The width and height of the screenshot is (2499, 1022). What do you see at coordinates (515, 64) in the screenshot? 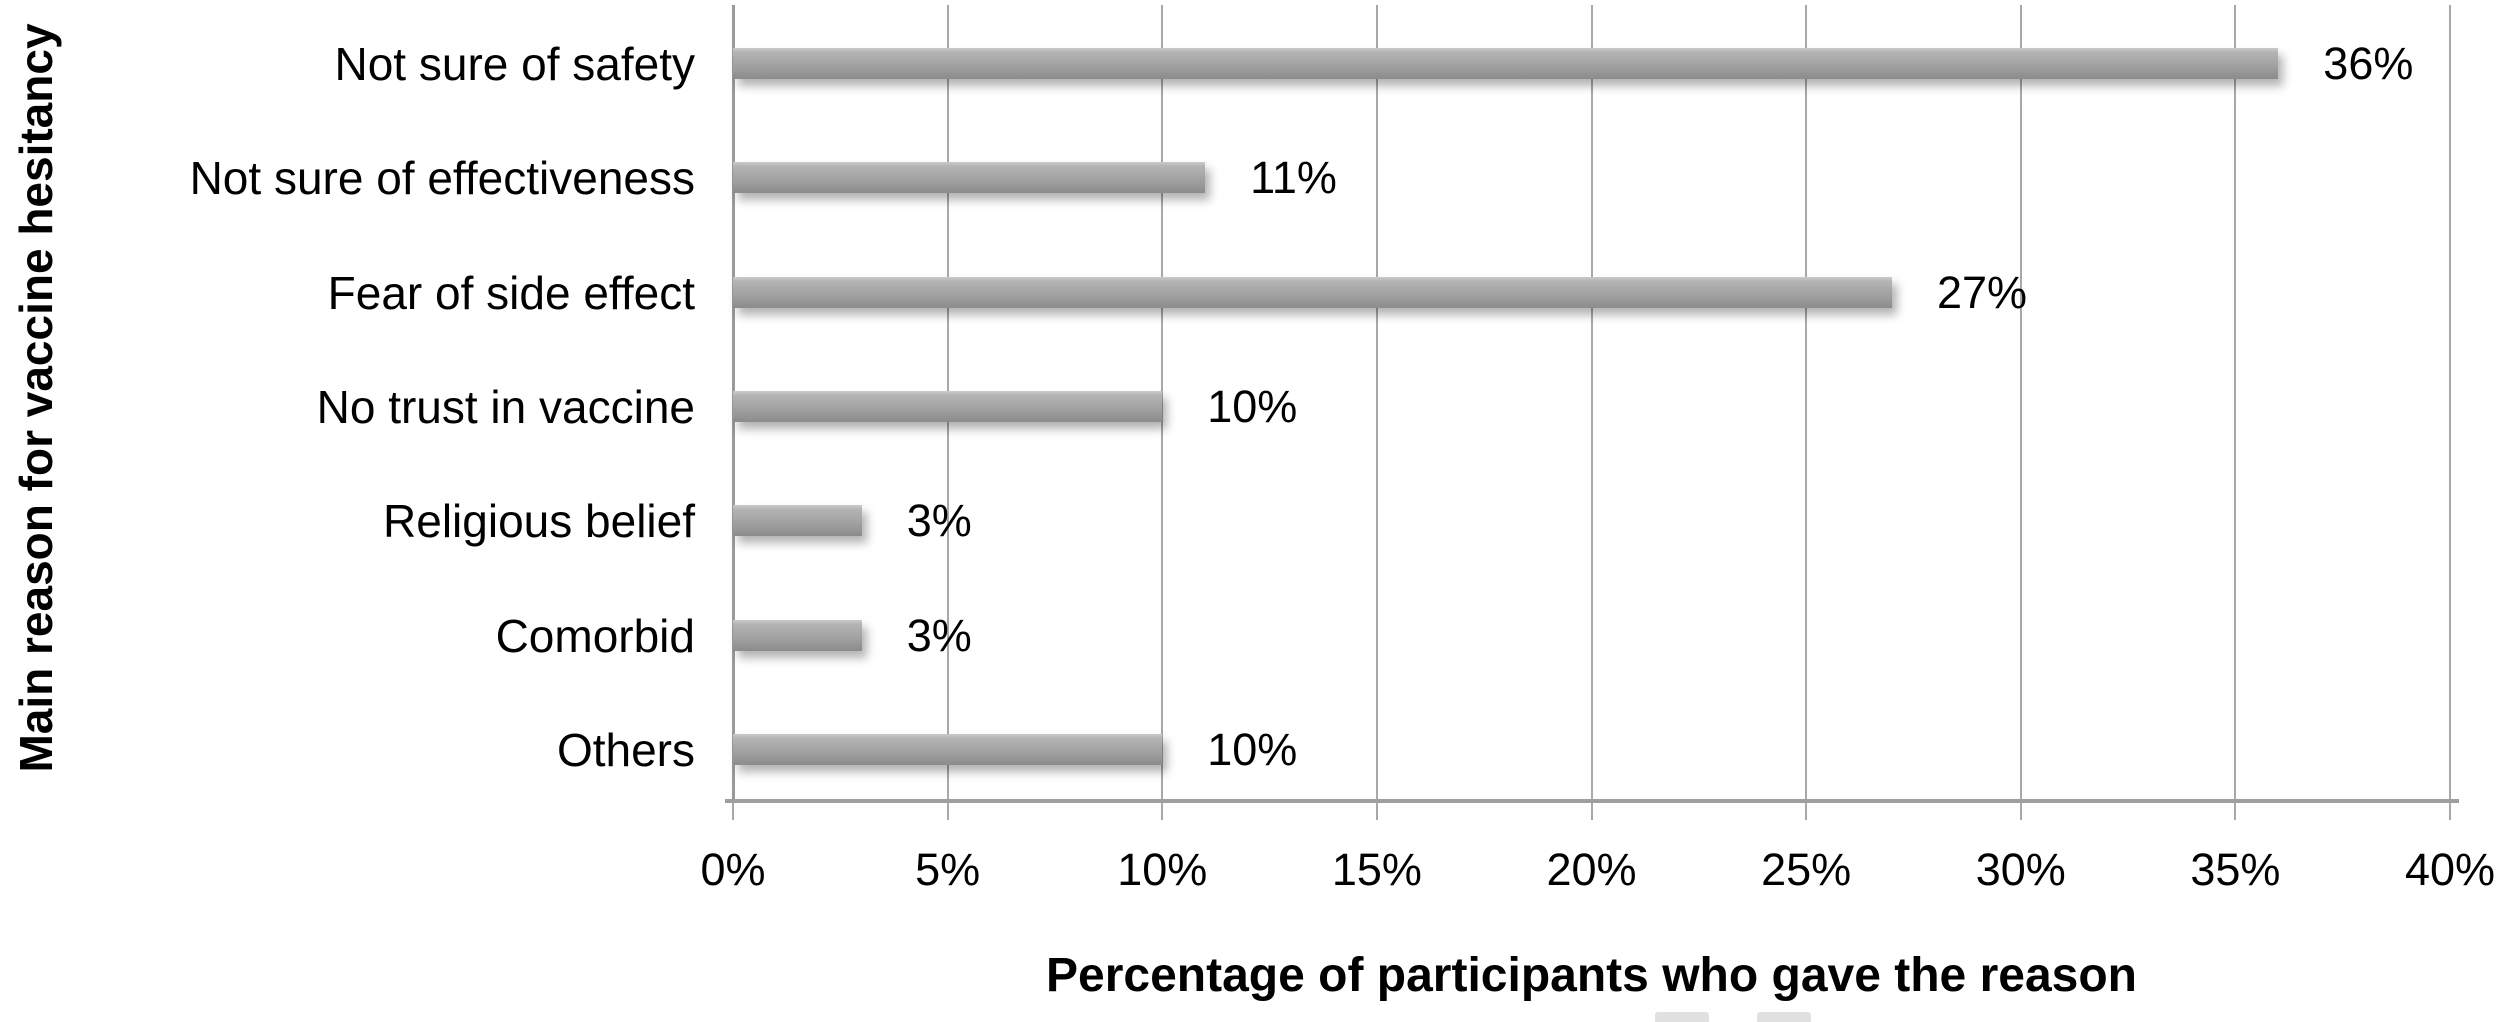
I see `category-label: Not sure of safety` at bounding box center [515, 64].